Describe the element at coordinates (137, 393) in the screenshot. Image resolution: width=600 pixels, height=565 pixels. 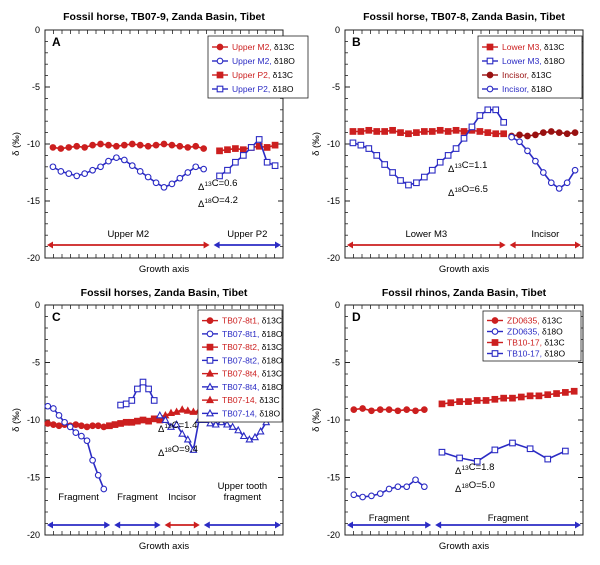
I see `series-tb07-8t2-d18O` at that location.